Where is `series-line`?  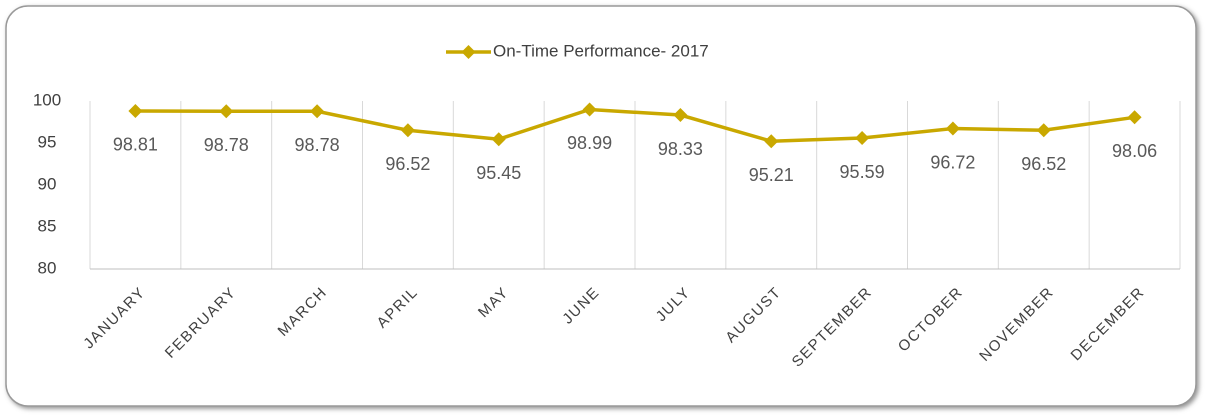
series-line is located at coordinates (635, 125).